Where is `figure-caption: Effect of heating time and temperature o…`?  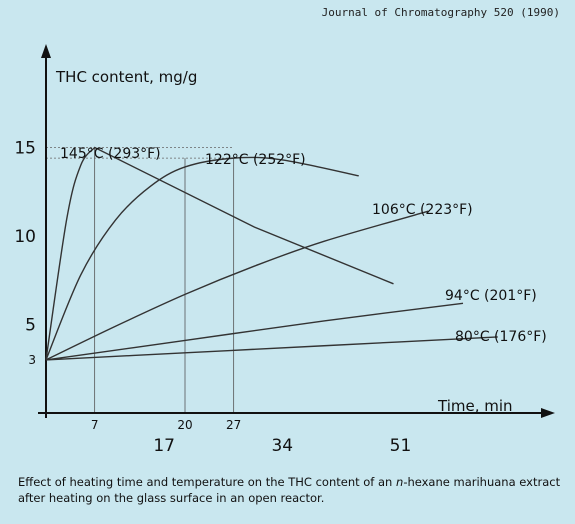
figure-caption: Effect of heating time and temperature o… is located at coordinates (290, 490).